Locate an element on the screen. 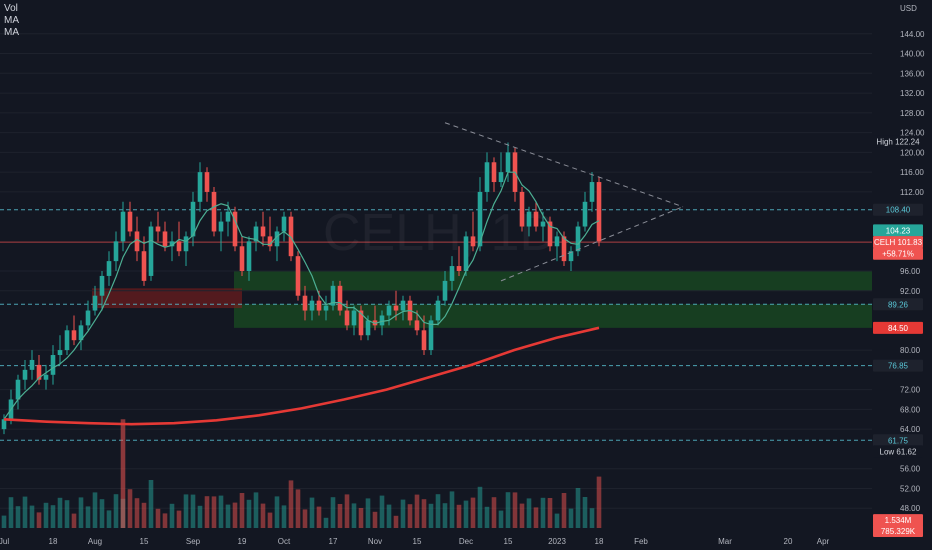 The image size is (932, 550). x-tick-label: Aug is located at coordinates (95, 541).